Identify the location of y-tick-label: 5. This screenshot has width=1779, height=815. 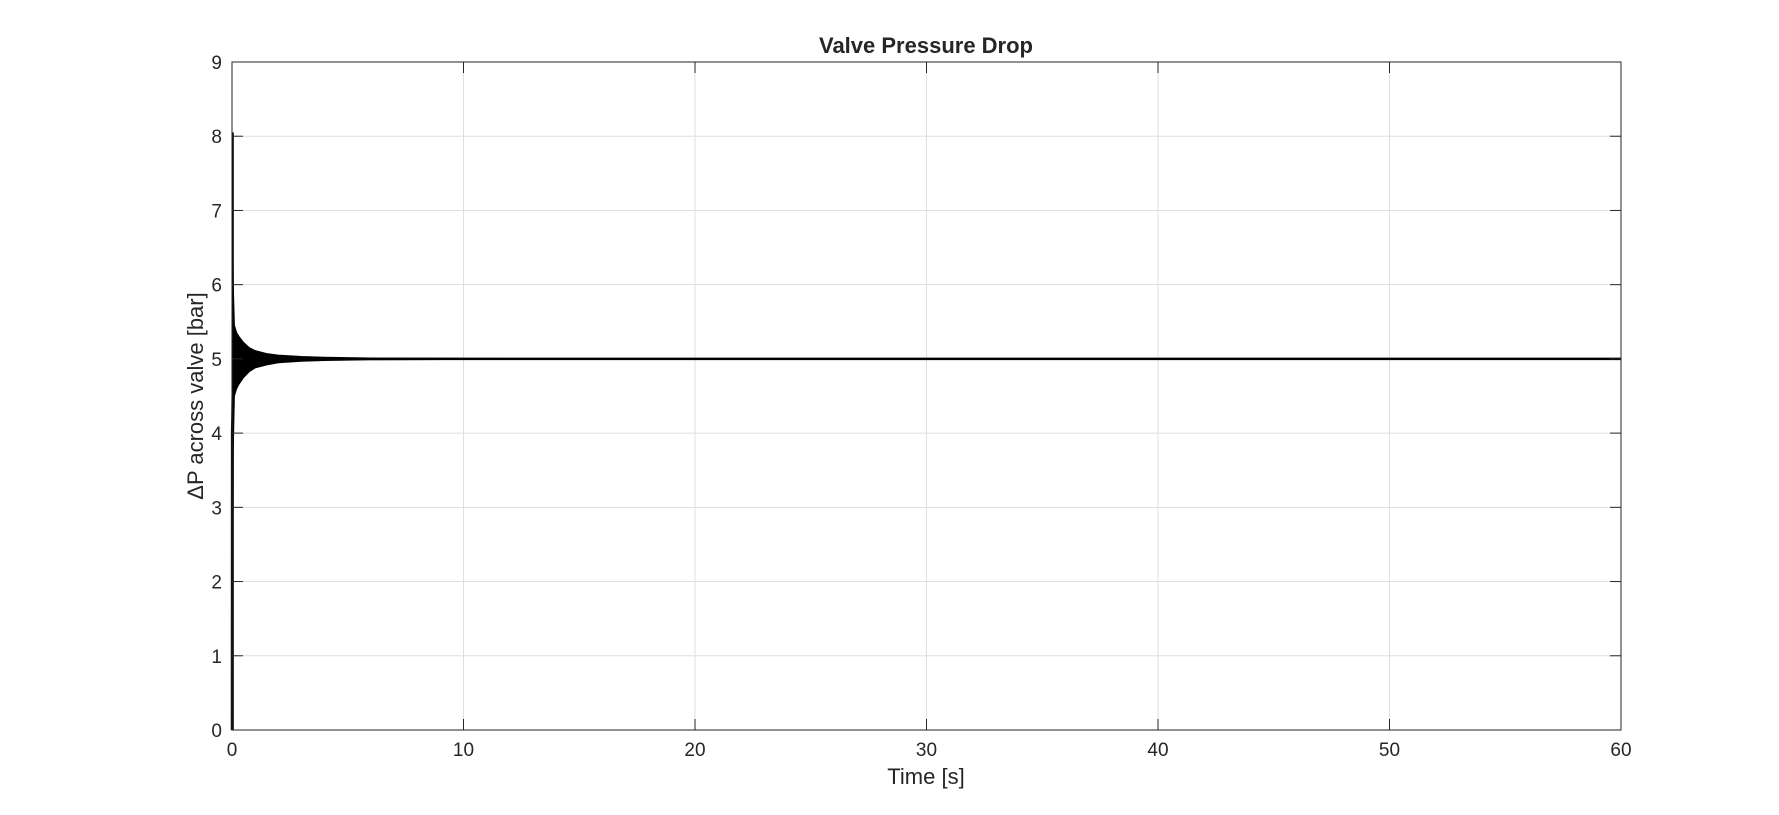
(216, 360).